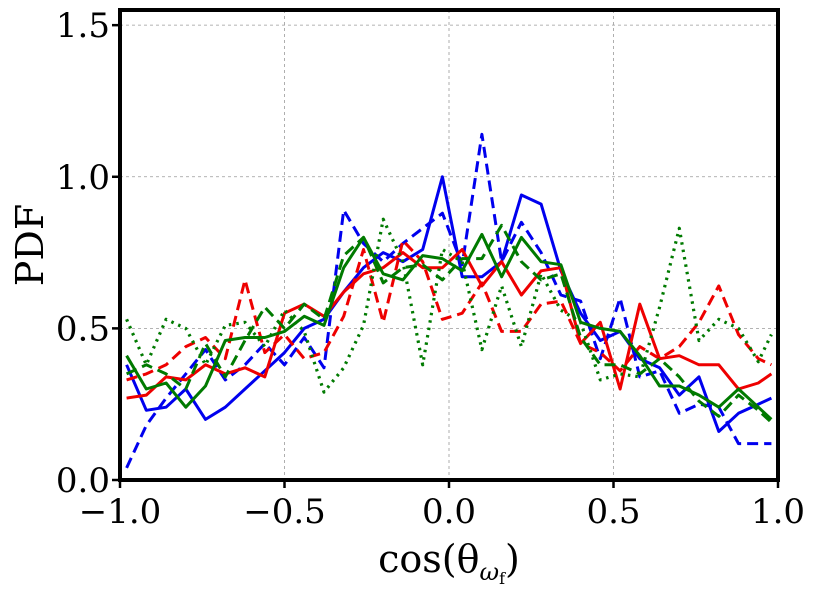  Describe the element at coordinates (284, 512) in the screenshot. I see `x-tick-label: −0.5` at that location.